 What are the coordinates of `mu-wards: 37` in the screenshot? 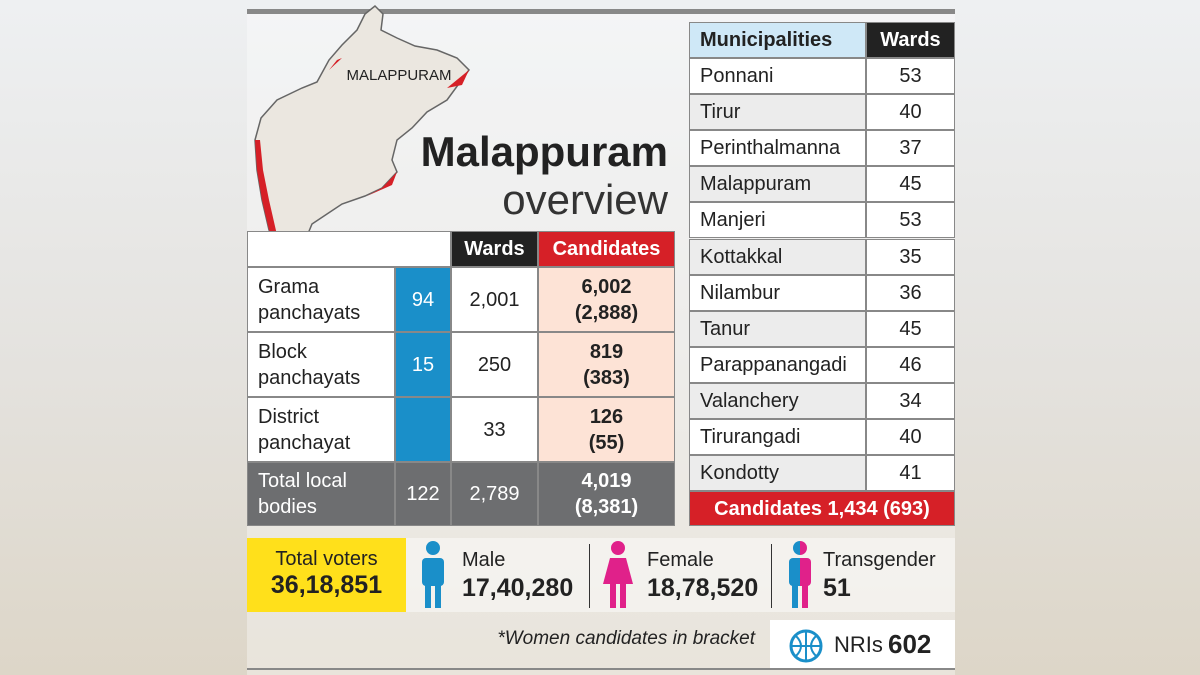 It's located at (910, 148).